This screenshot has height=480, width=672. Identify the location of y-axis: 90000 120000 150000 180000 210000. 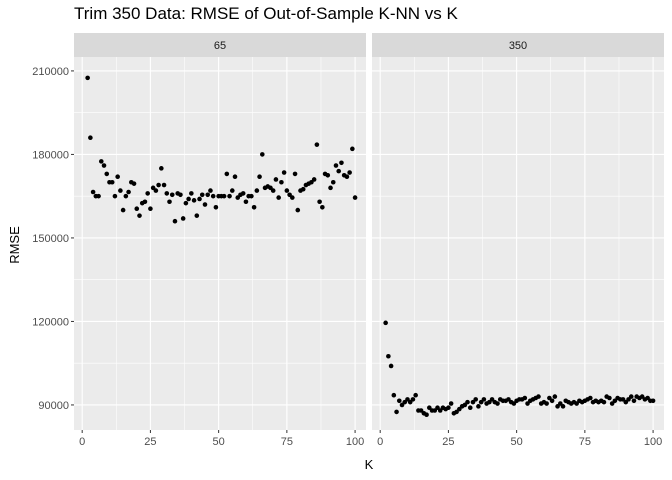
(53, 239).